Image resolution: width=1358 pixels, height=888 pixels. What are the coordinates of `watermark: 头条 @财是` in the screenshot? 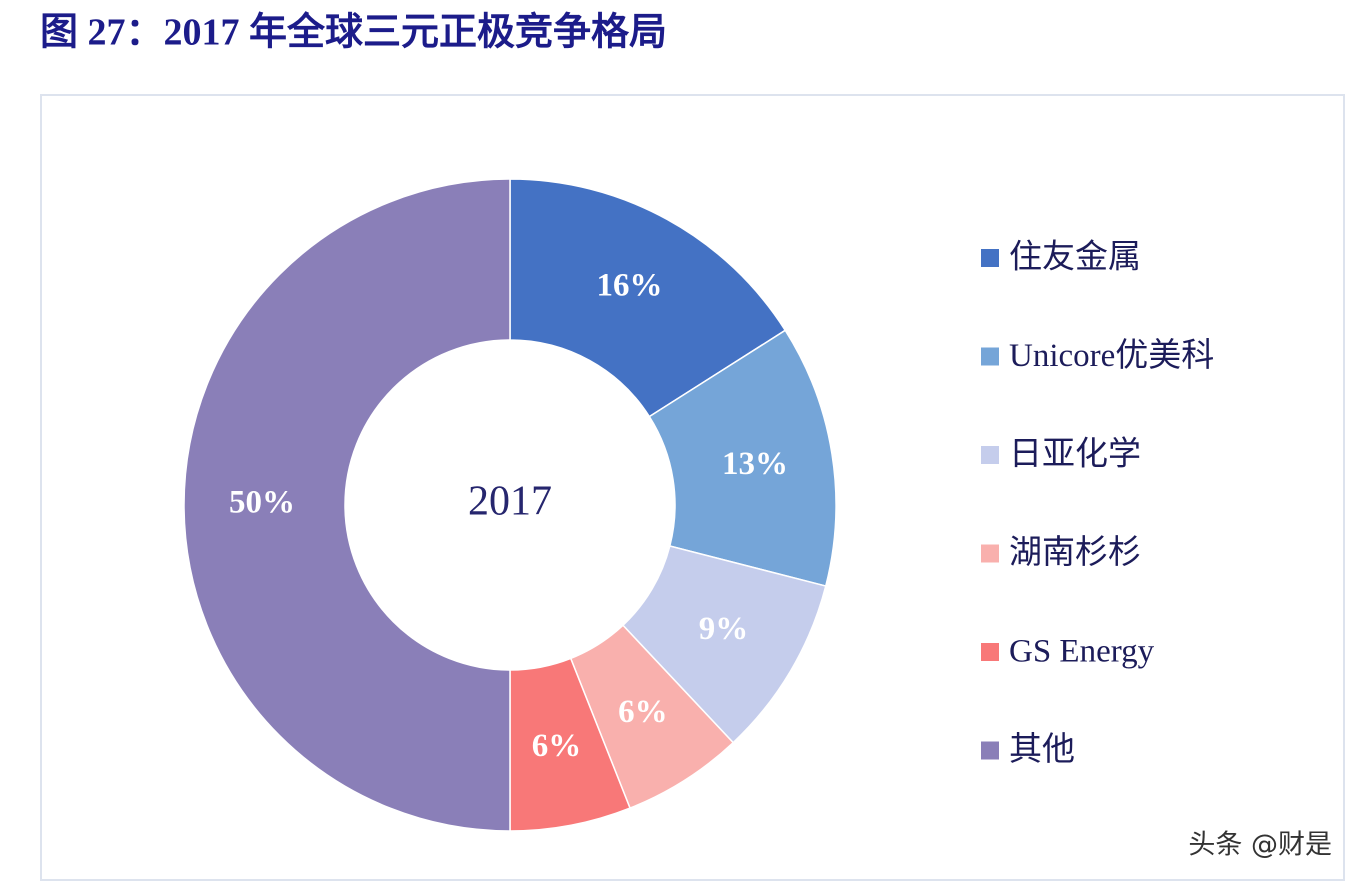 It's located at (1260, 845).